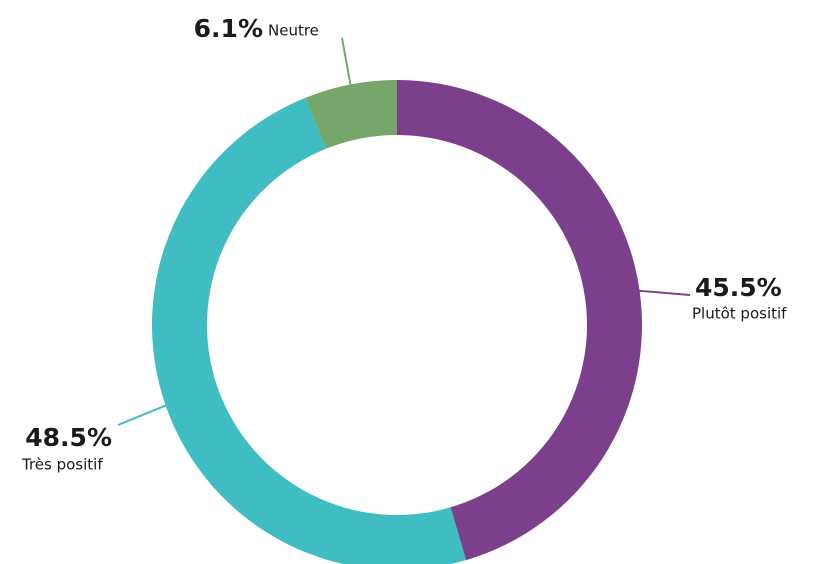 Image resolution: width=818 pixels, height=564 pixels. What do you see at coordinates (68, 437) in the screenshot?
I see `value-label: 48.5%` at bounding box center [68, 437].